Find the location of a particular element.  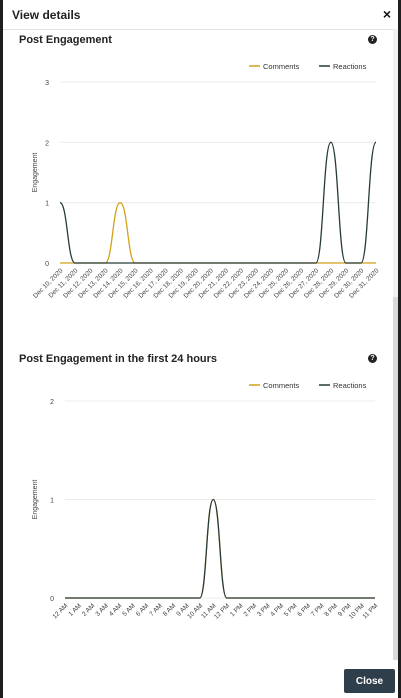

x-tick-label: 2 AM is located at coordinates (88, 609).